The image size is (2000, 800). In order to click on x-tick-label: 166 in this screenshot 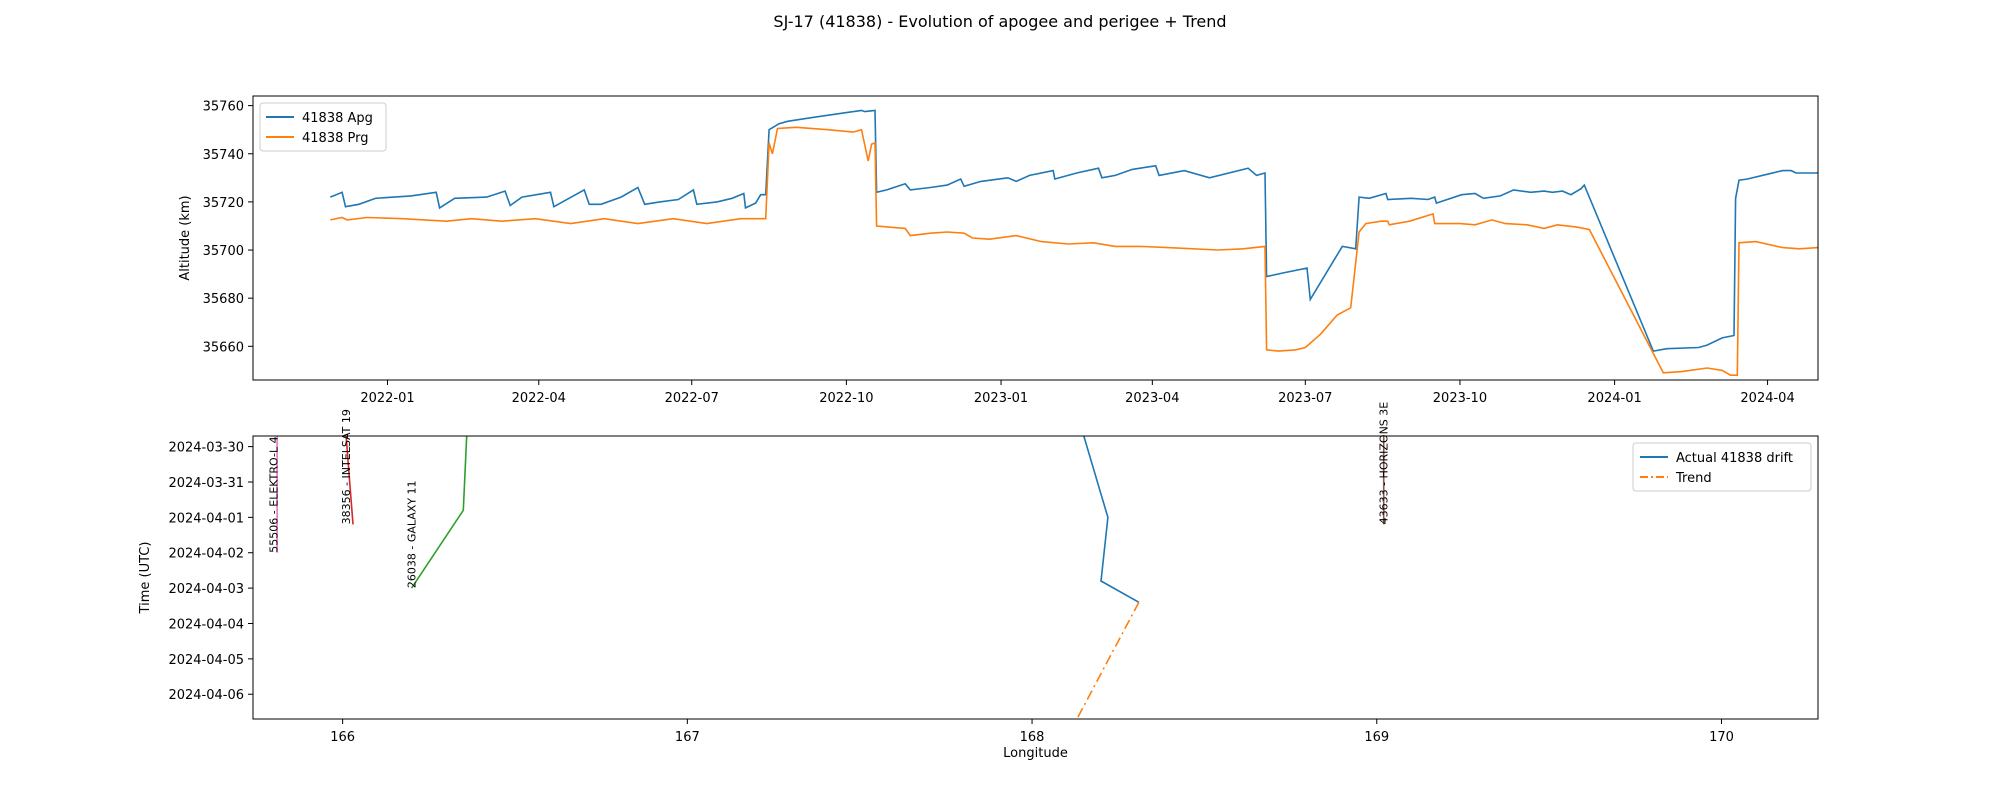, I will do `click(342, 737)`.